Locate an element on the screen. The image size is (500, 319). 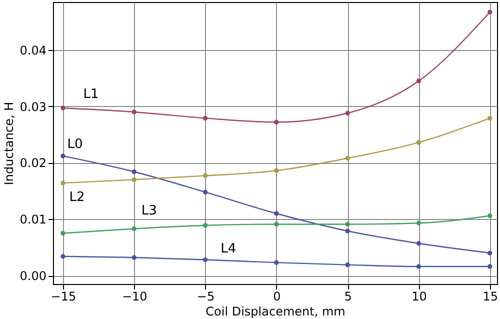
x-tick-label: −15 is located at coordinates (63, 297).